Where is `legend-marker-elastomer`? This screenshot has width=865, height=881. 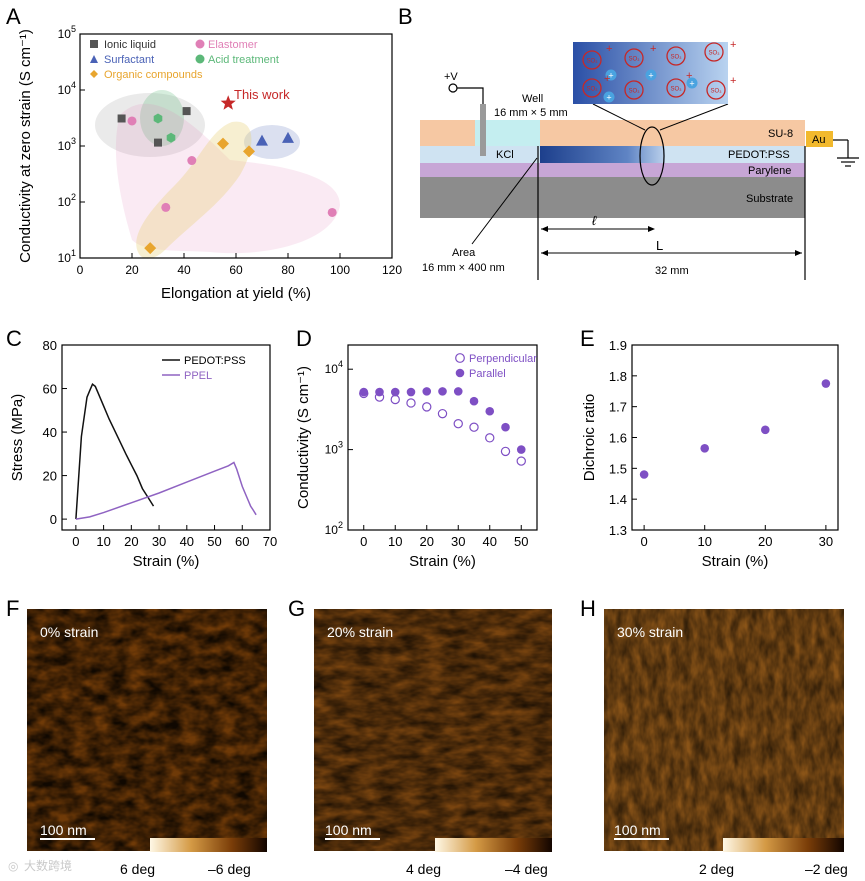
legend-marker-elastomer is located at coordinates (200, 44).